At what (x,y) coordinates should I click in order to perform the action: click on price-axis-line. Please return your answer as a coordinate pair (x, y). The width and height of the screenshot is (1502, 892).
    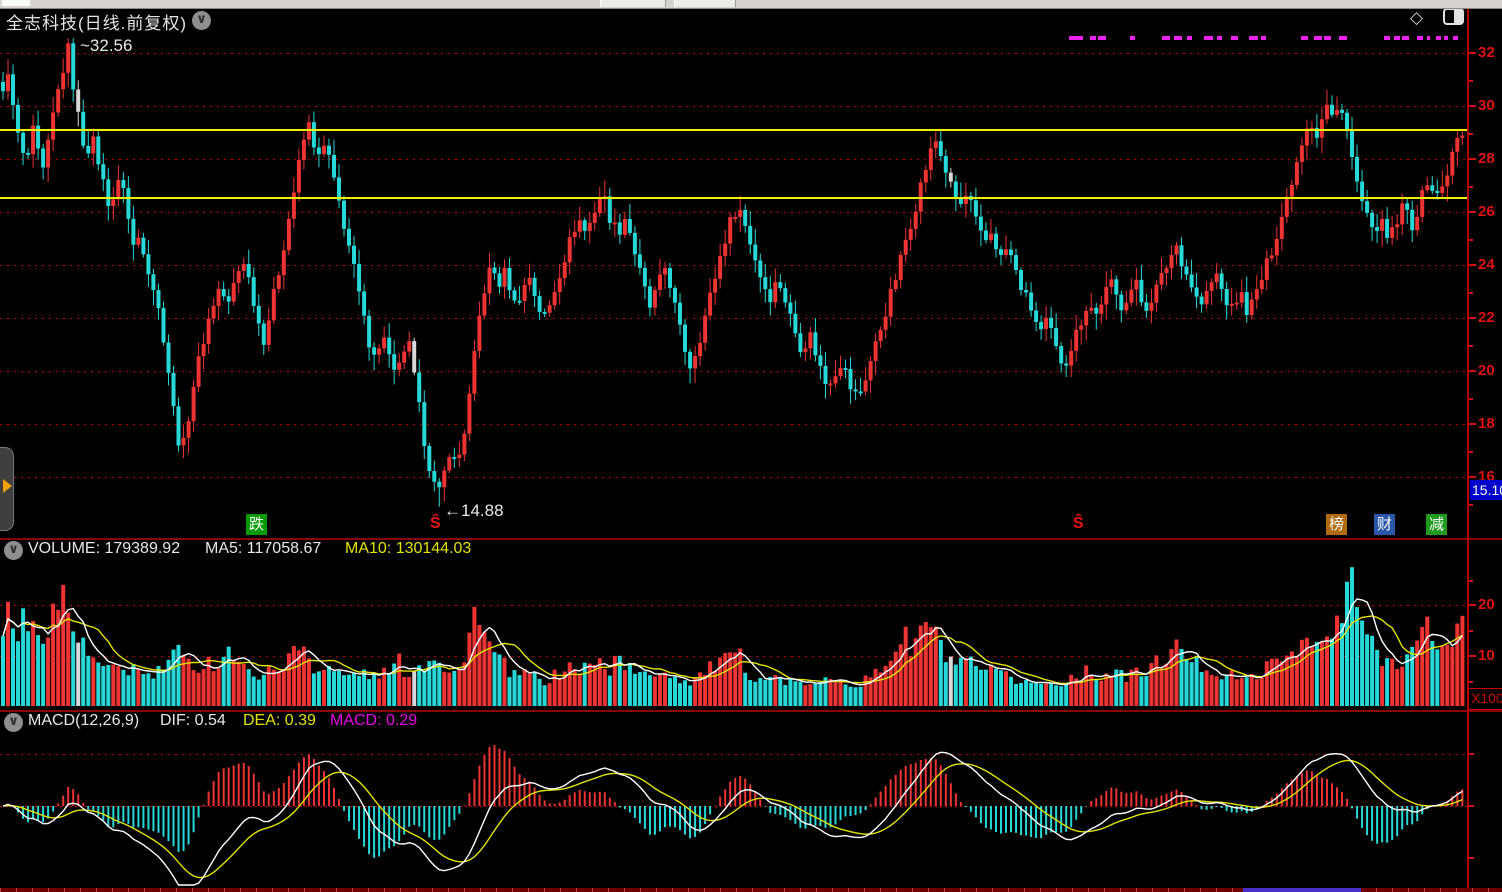
    Looking at the image, I should click on (1468, 448).